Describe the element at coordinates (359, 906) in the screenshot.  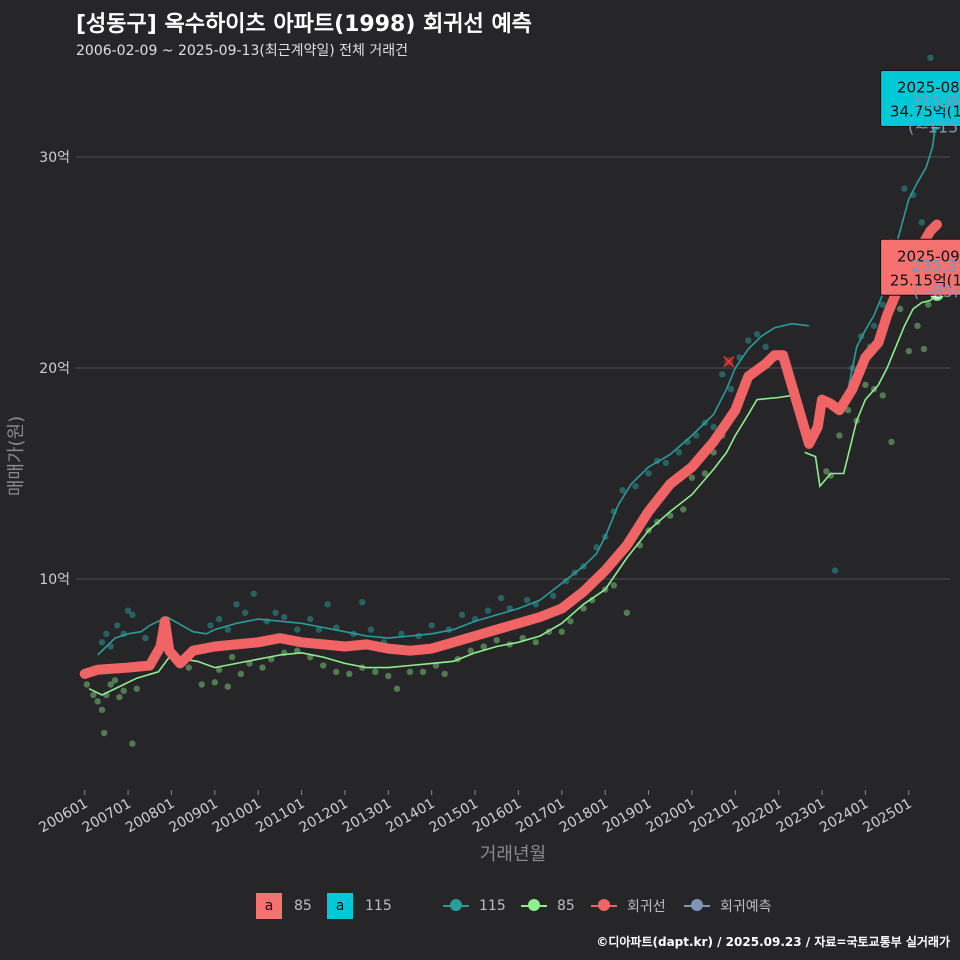
I see `legend-area-115: a 115` at that location.